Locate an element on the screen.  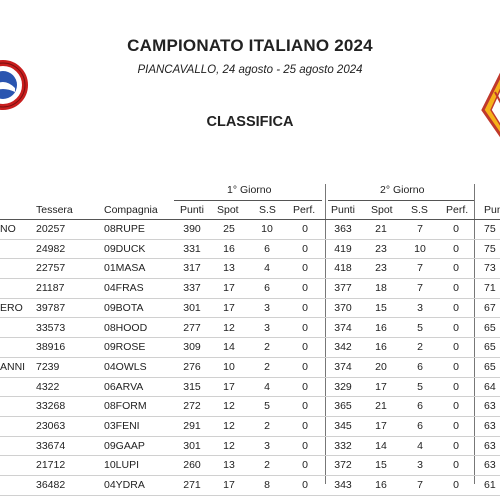
cell-tessera: 38916 is located at coordinates (51, 347).